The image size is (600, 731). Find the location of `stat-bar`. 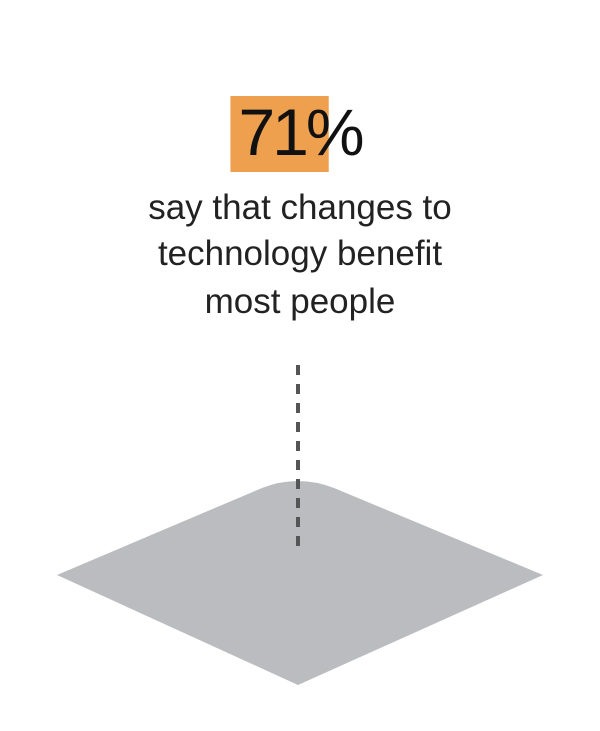

stat-bar is located at coordinates (279, 134).